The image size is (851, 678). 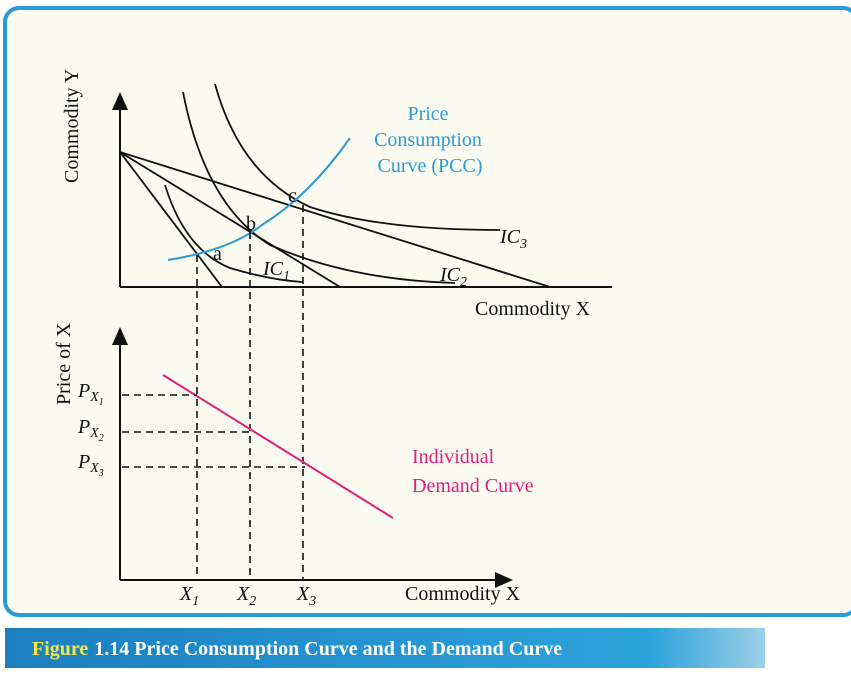 I want to click on pcc-label: Price, so click(x=427, y=114).